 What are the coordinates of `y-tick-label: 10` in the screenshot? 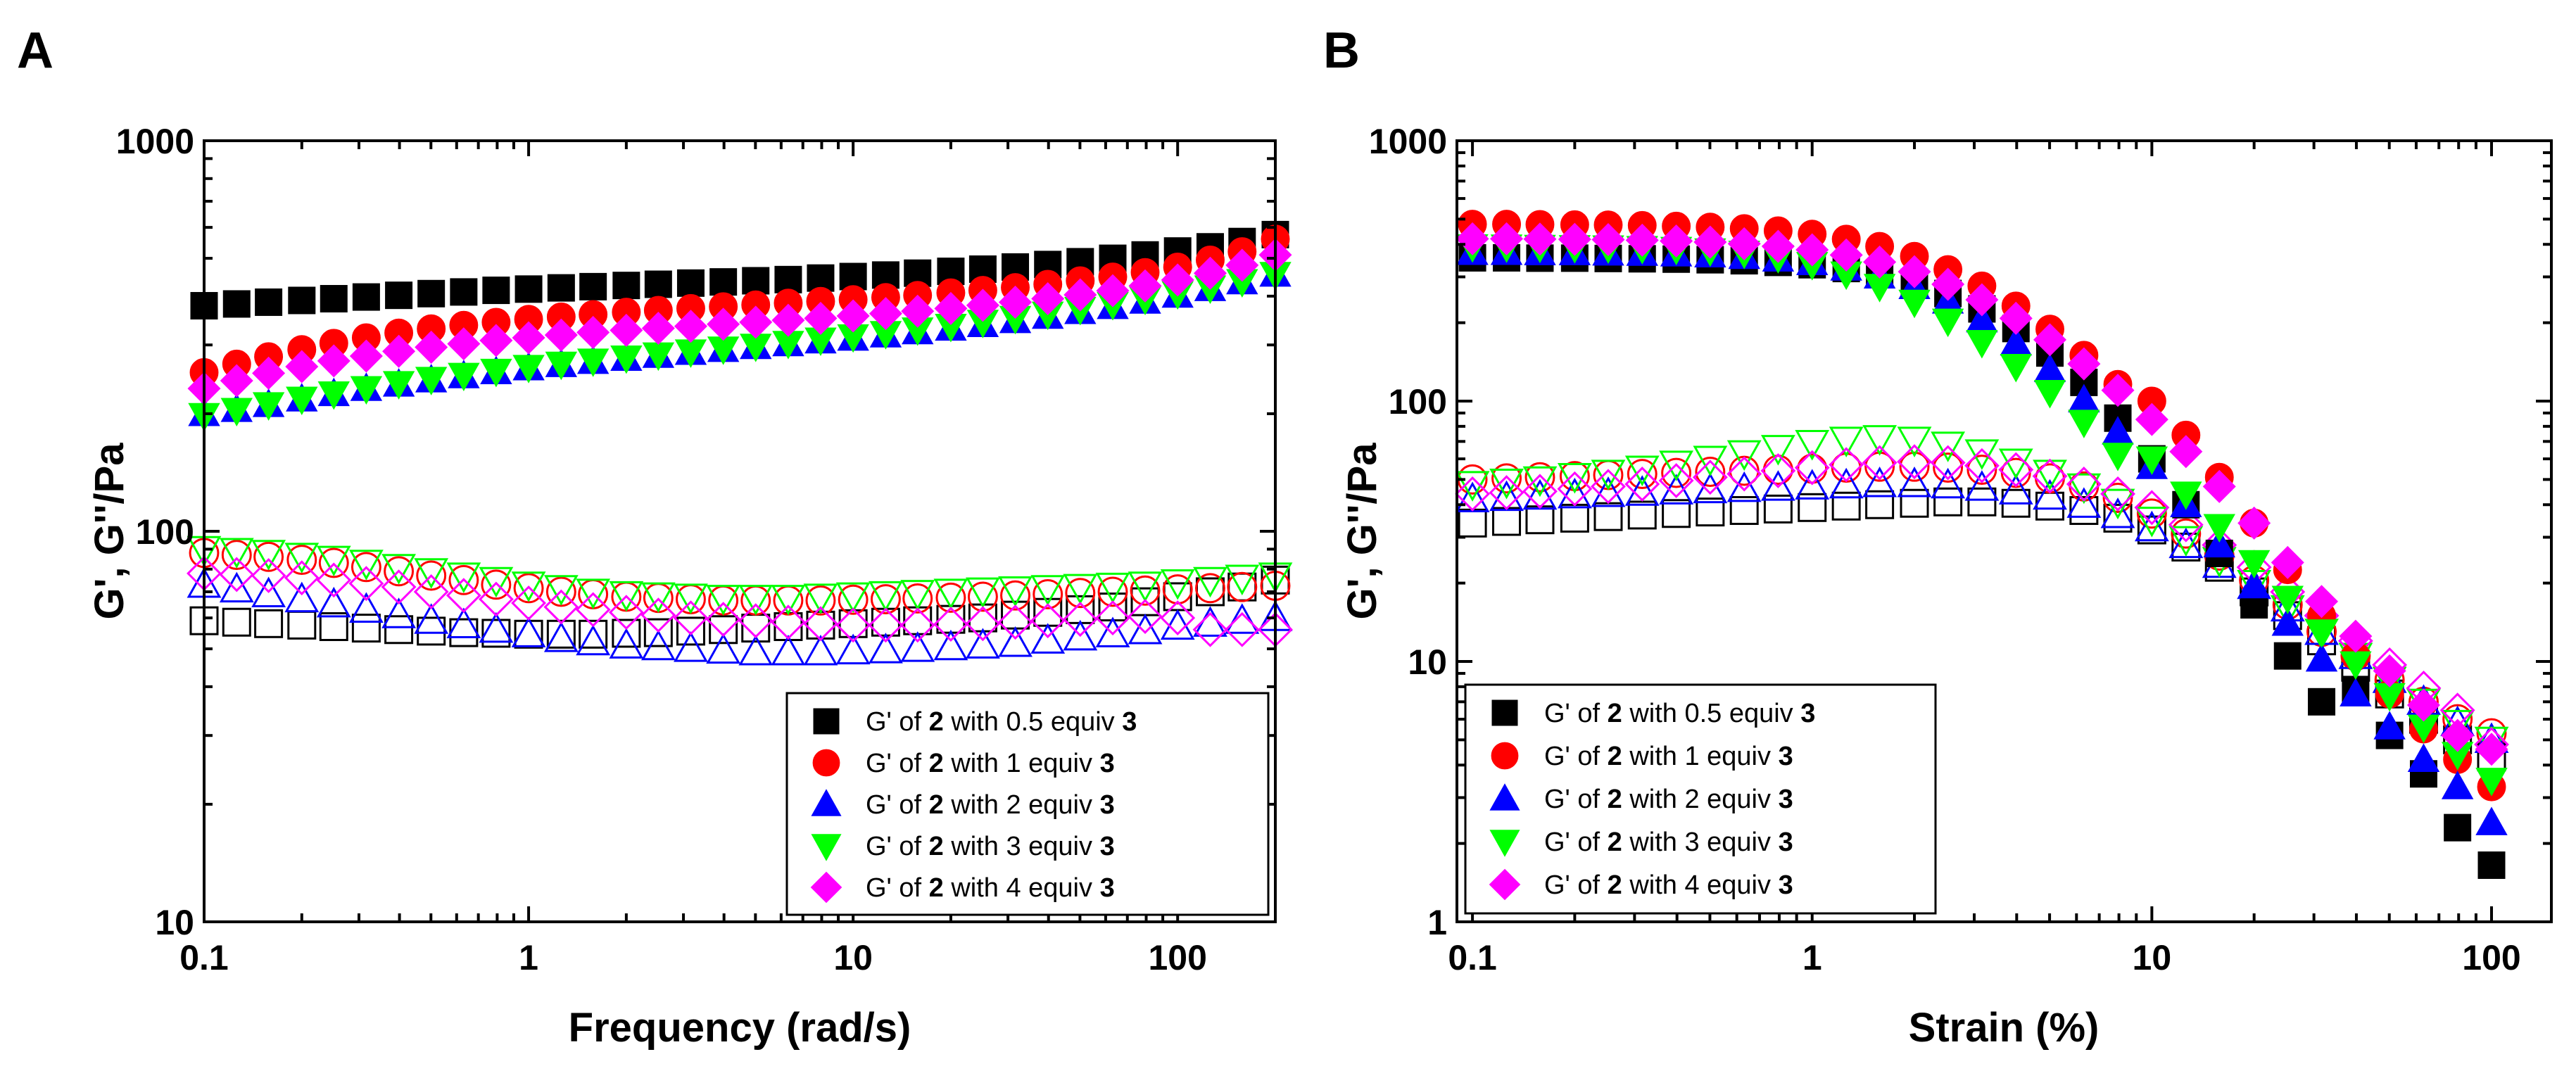 It's located at (174, 922).